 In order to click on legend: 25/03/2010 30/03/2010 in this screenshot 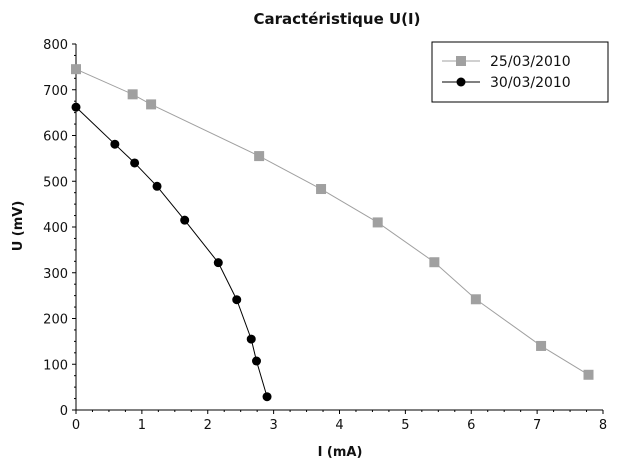, I will do `click(520, 72)`.